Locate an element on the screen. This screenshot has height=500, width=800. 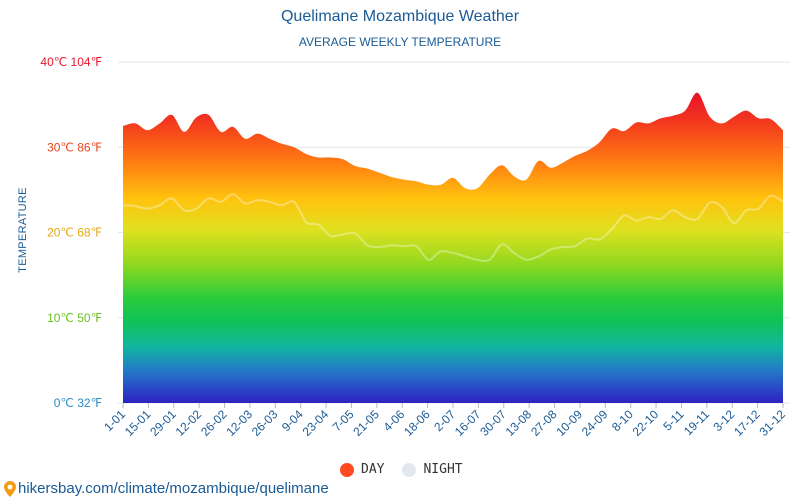
y-tick-label: 10℃ 50℉ is located at coordinates (74, 318).